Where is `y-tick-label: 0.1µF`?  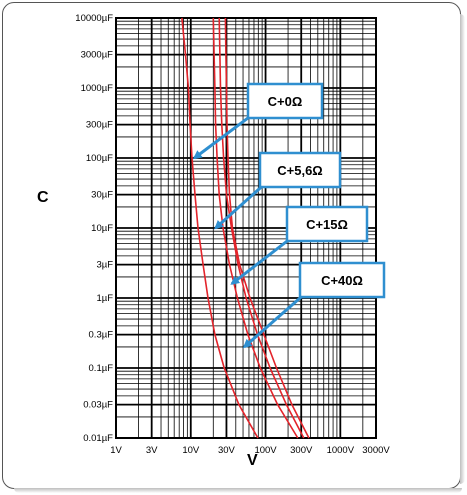 y-tick-label: 0.1µF is located at coordinates (101, 368).